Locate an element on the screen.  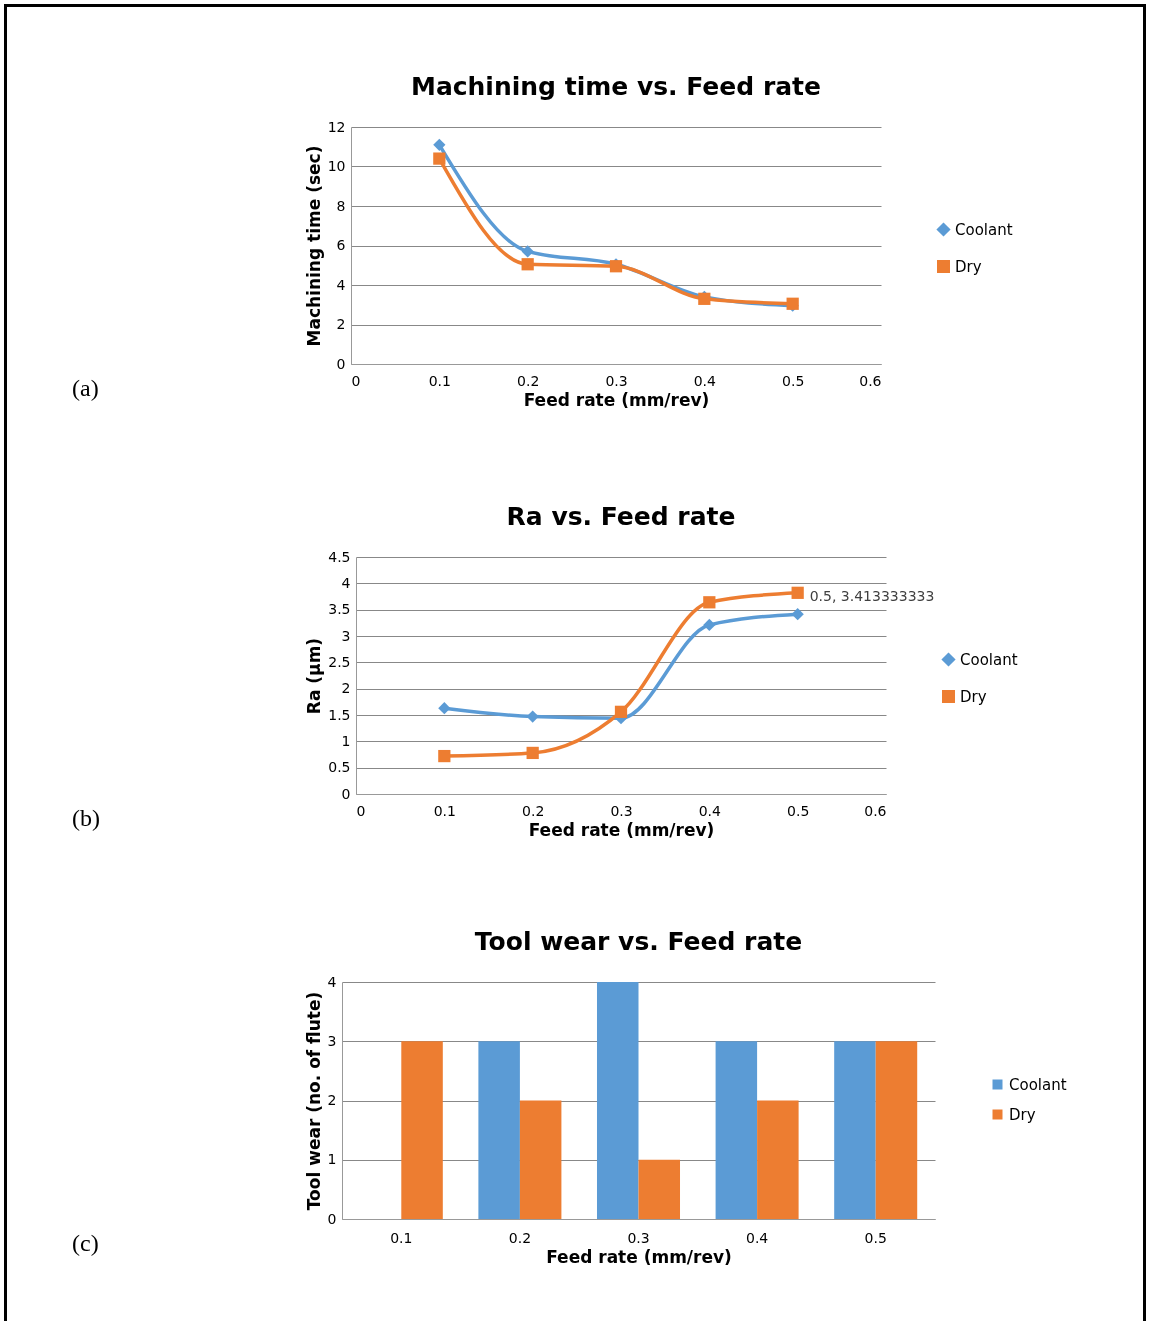
annotation: 0.5, 3.413333333 is located at coordinates (872, 596).